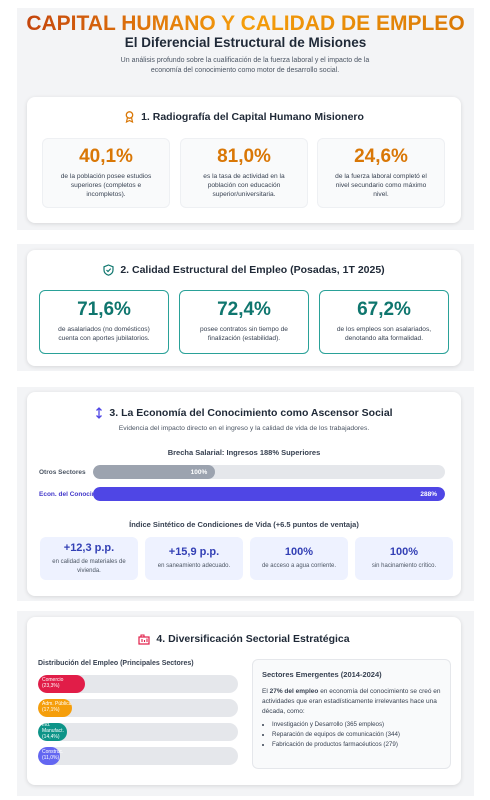 The image size is (490, 800). I want to click on bar-track: Adm. Pública (17,1%), so click(138, 708).